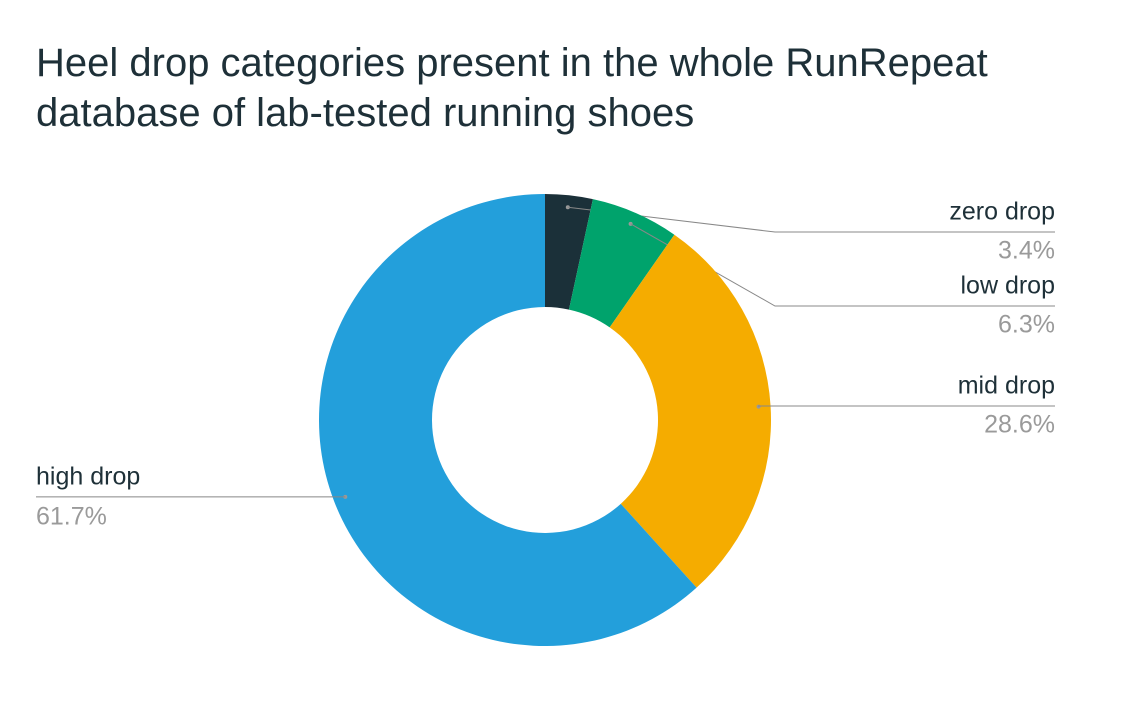 Image resolution: width=1145 pixels, height=707 pixels. I want to click on slice-label: high drop, so click(88, 477).